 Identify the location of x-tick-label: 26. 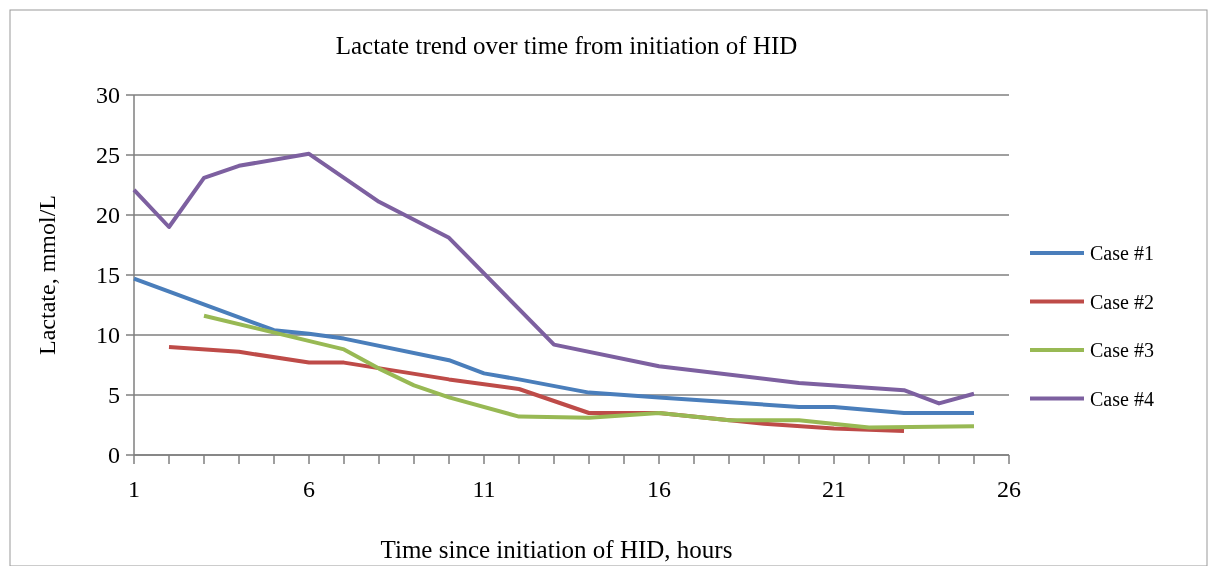
(1009, 489).